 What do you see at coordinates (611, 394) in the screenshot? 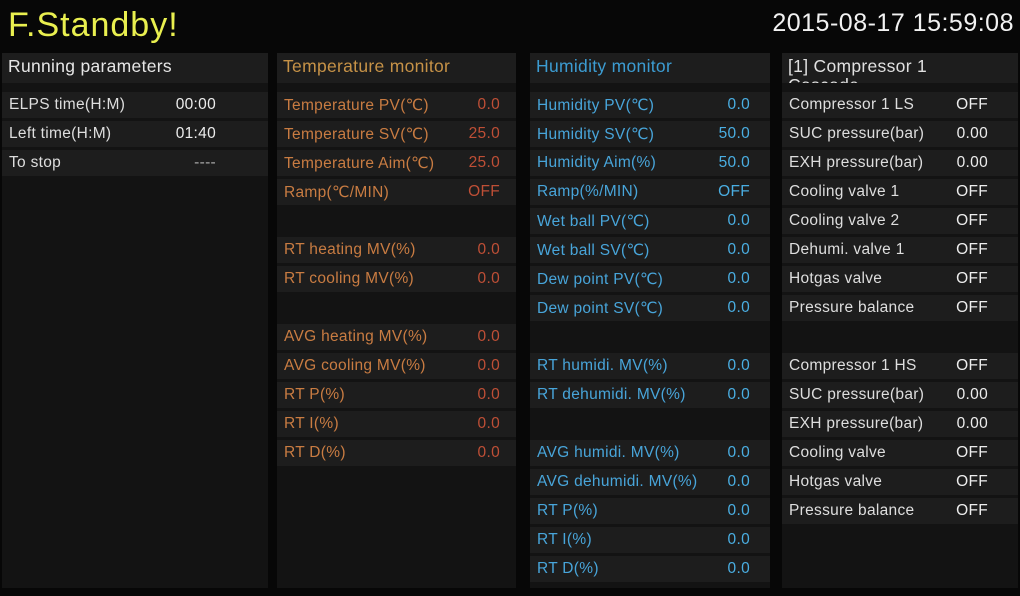
I see `row-label: RT dehumidi. MV(%)` at bounding box center [611, 394].